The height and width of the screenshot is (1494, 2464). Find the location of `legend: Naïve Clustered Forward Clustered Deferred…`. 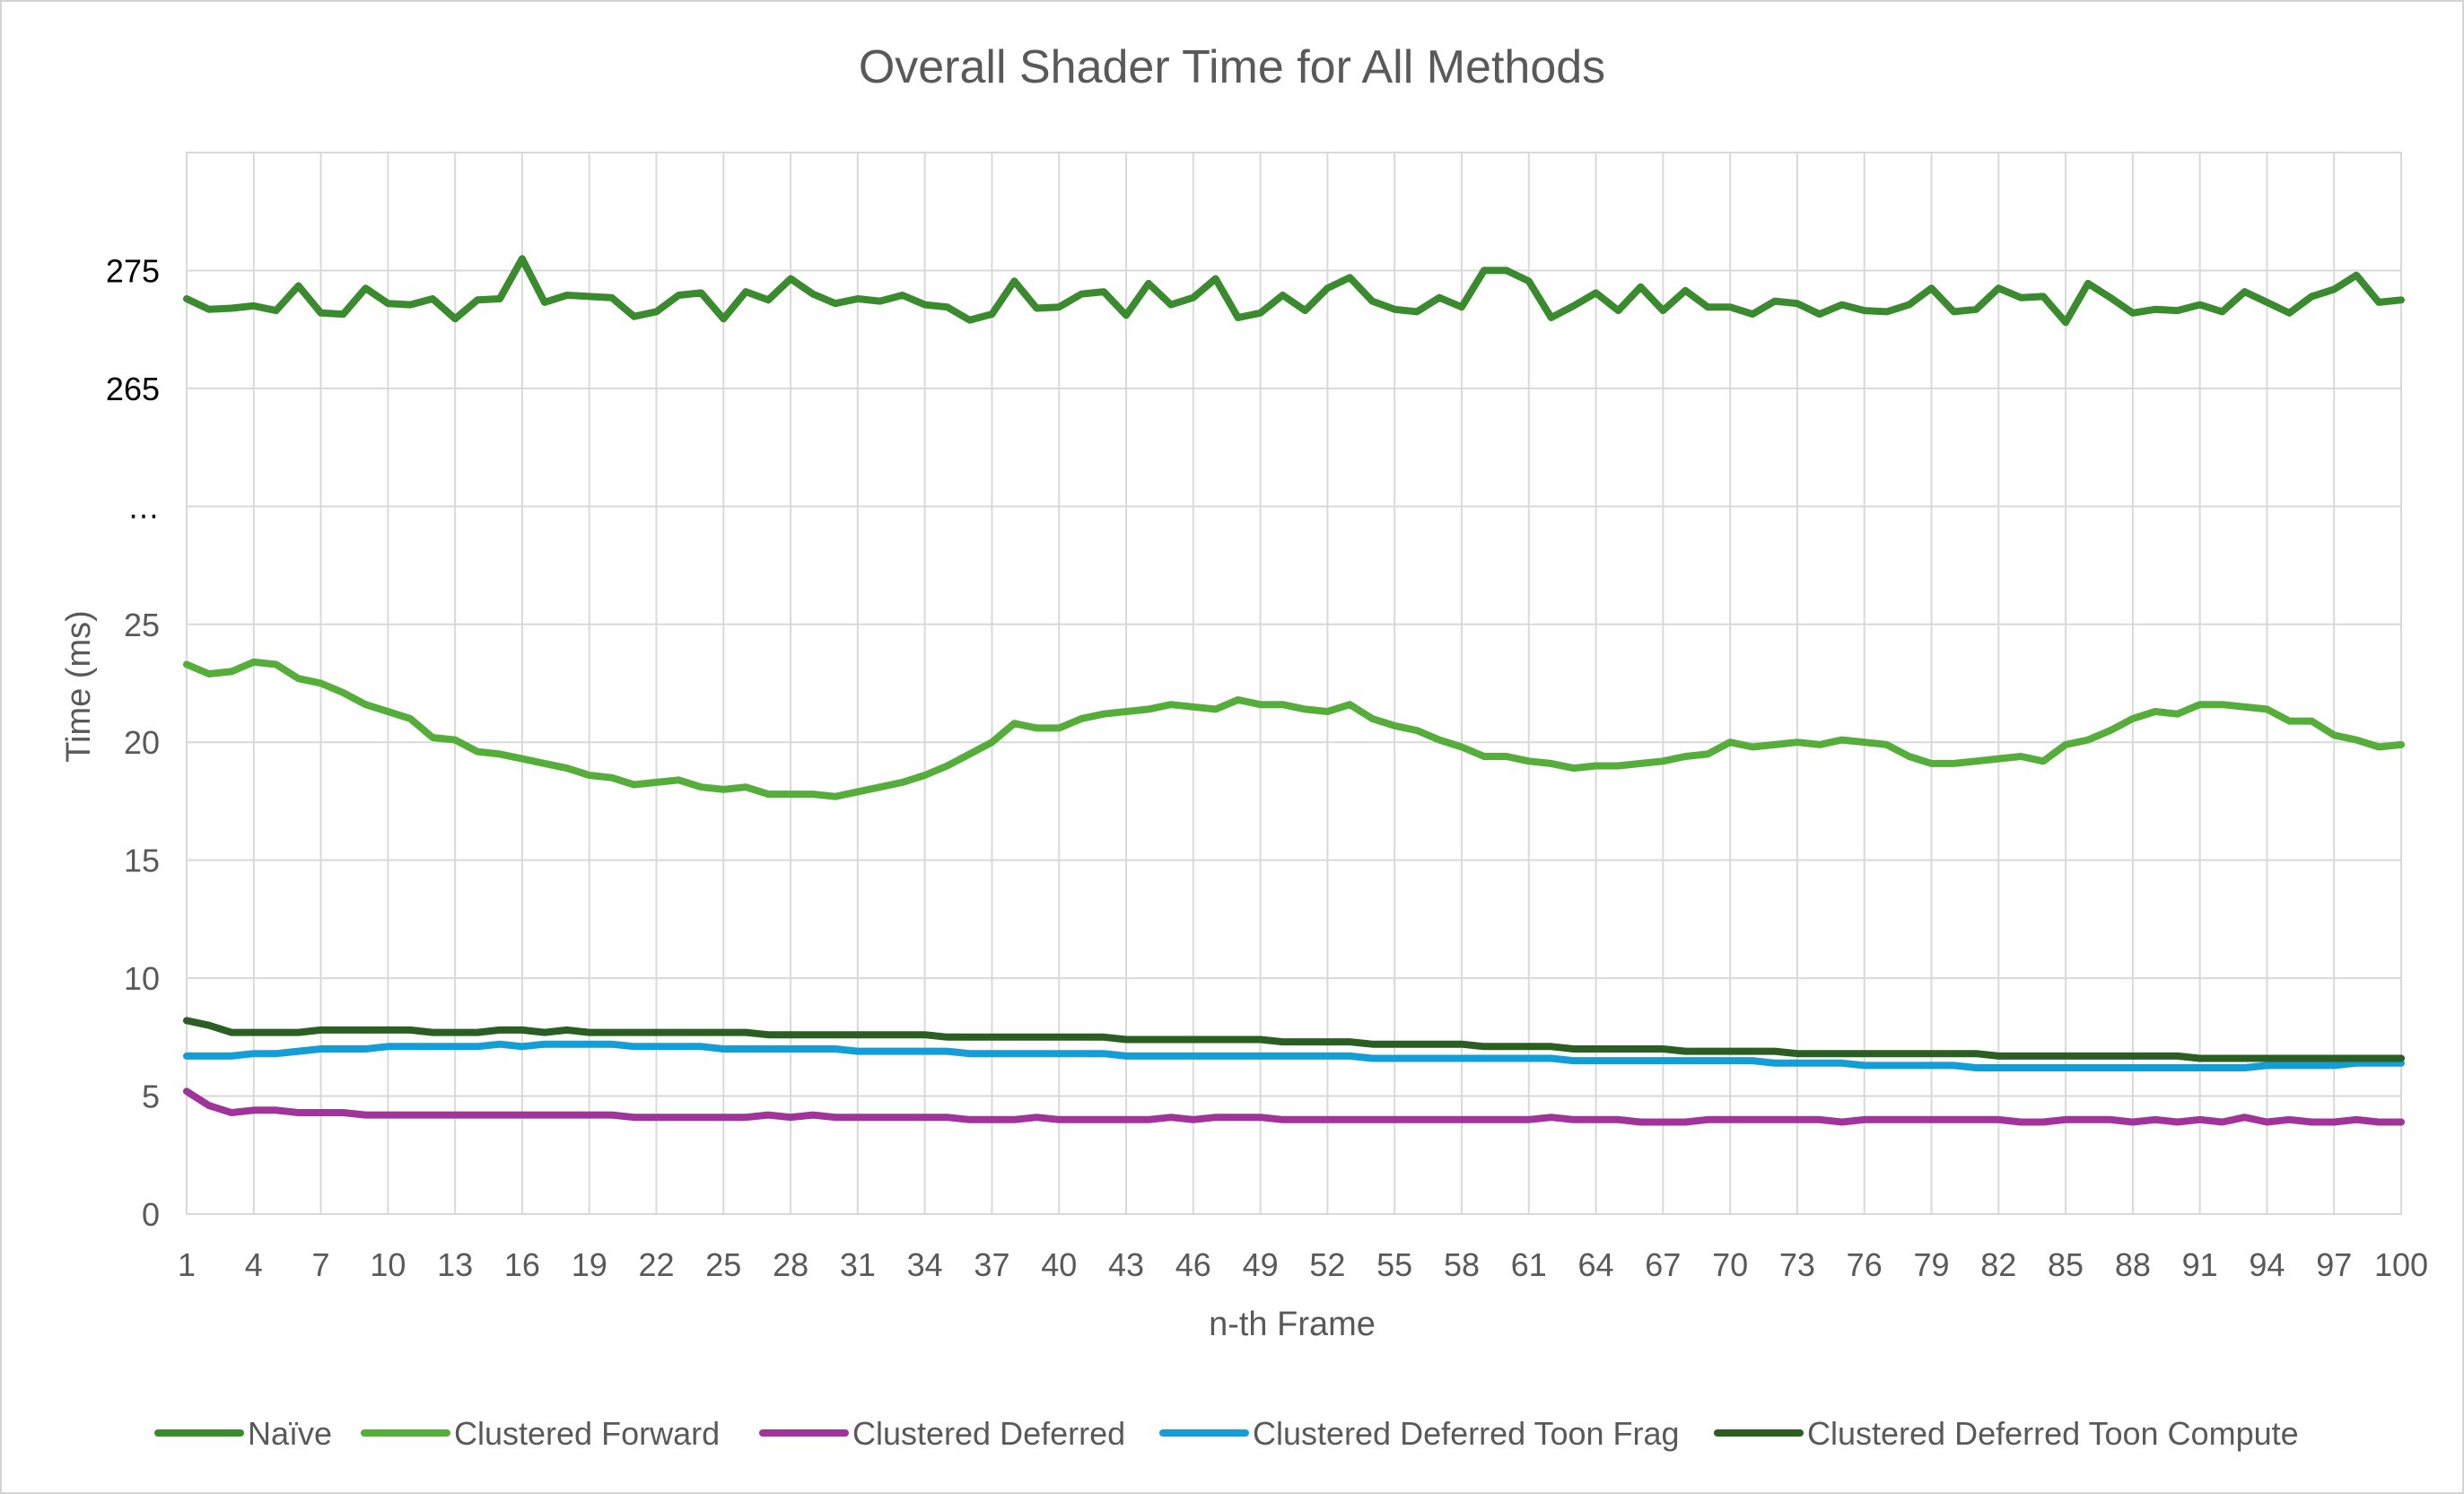

legend: Naïve Clustered Forward Clustered Deferred… is located at coordinates (1226, 1434).